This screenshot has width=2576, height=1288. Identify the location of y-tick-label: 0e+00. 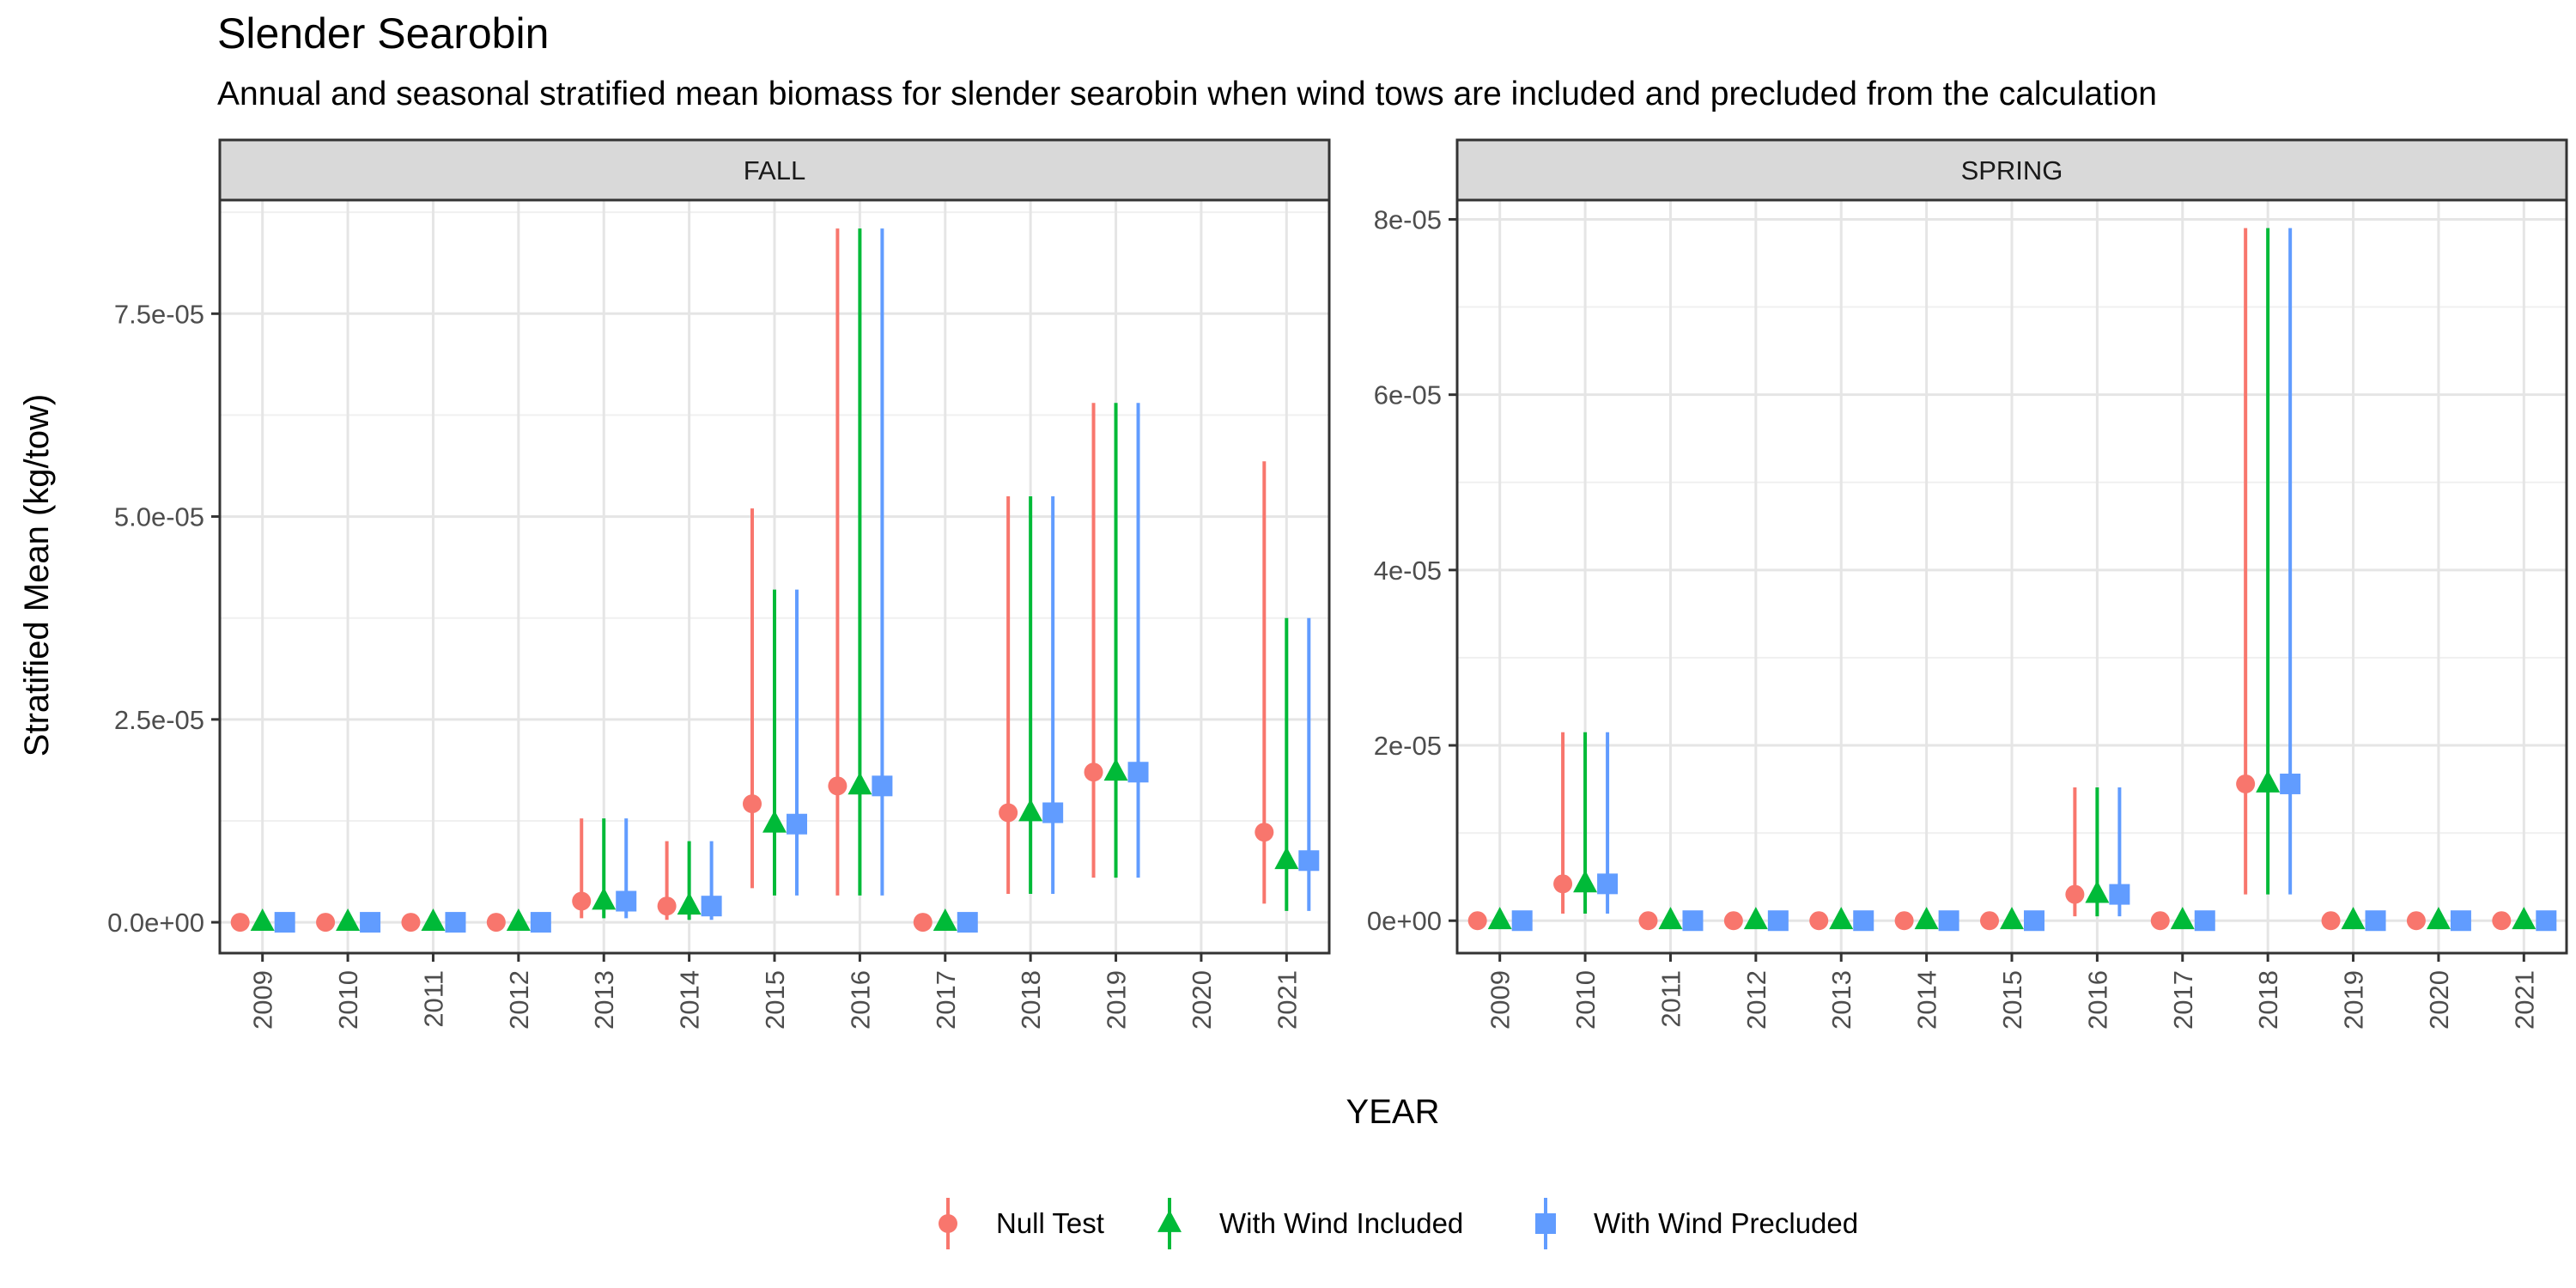
(1404, 921).